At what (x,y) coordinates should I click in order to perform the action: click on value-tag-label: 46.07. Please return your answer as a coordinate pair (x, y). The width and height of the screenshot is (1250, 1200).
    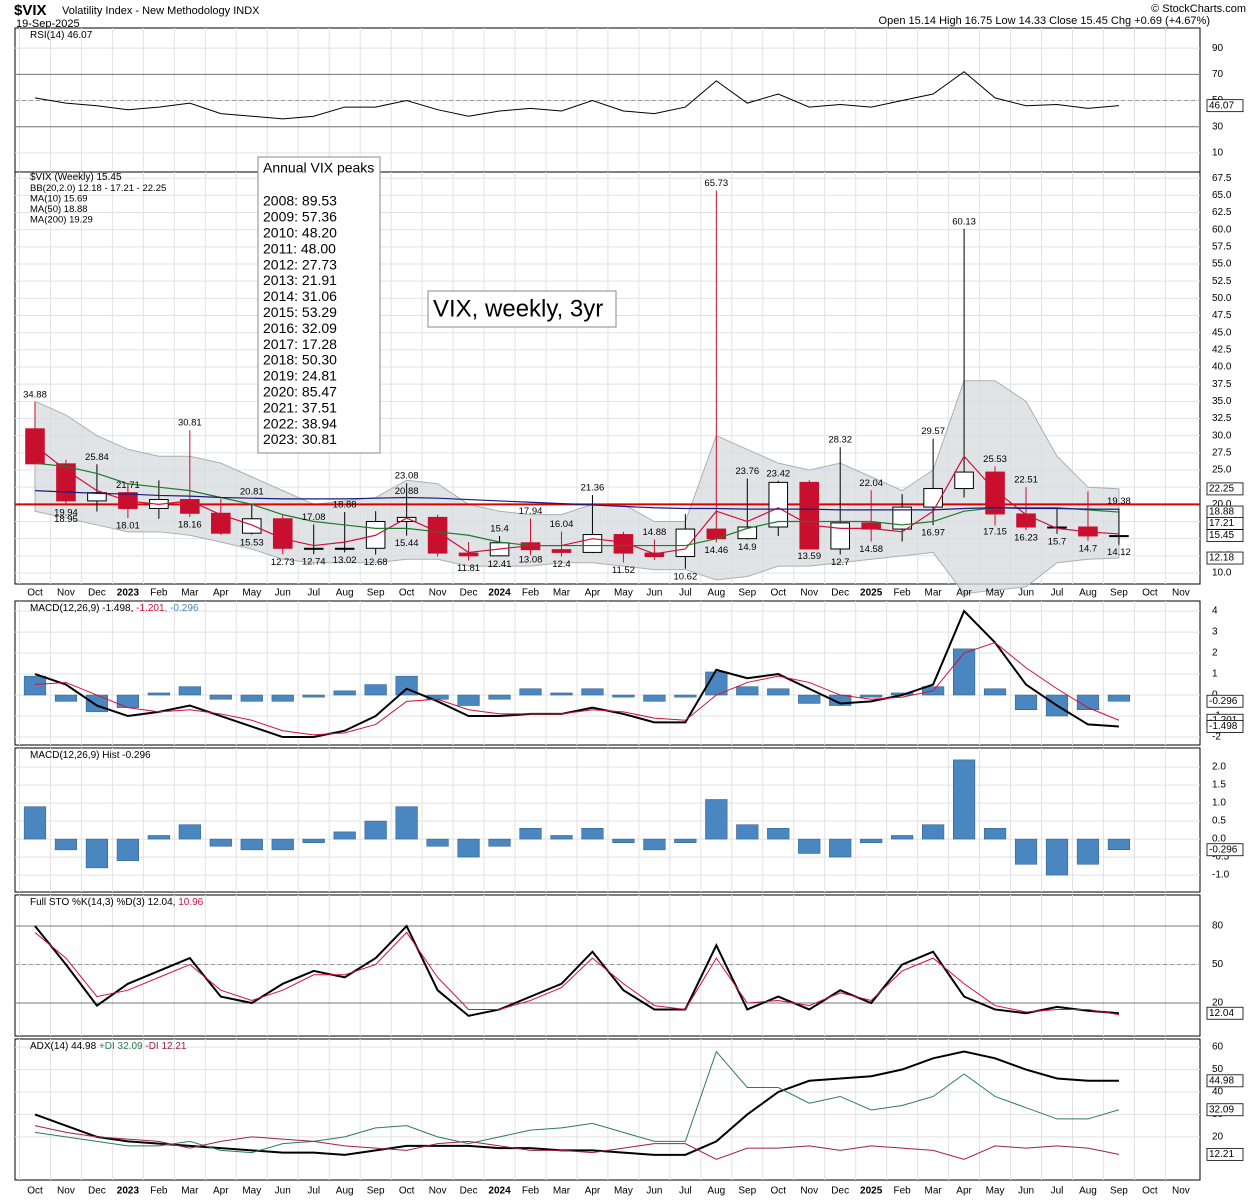
    Looking at the image, I should click on (1221, 105).